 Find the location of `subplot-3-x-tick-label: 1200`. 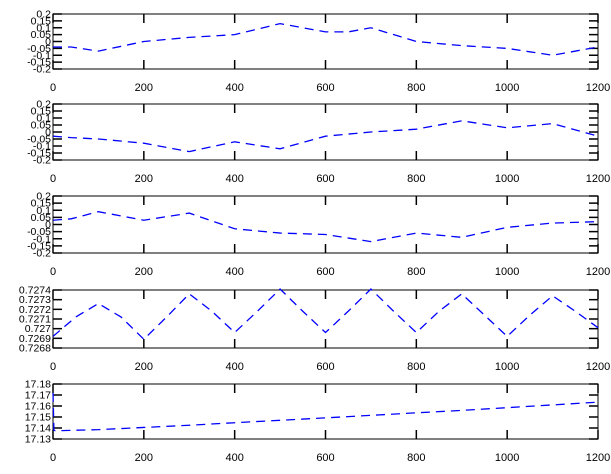

subplot-3-x-tick-label: 1200 is located at coordinates (598, 272).